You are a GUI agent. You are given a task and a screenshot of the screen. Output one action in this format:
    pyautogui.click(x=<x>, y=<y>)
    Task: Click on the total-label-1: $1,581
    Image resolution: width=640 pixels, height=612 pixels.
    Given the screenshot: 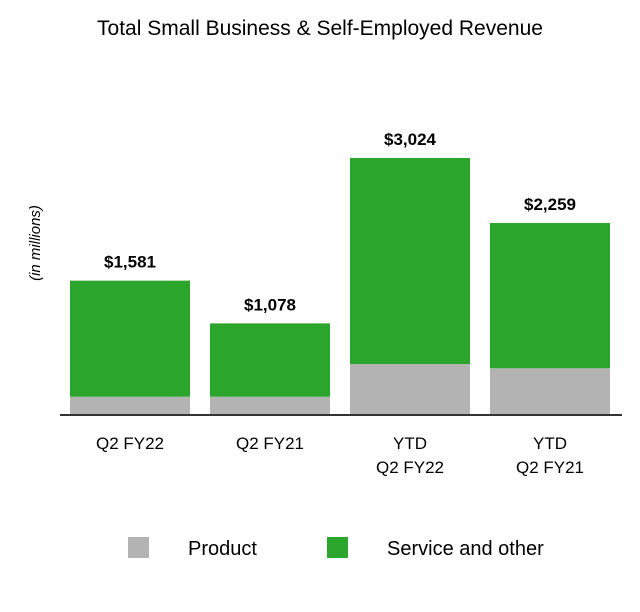 What is the action you would take?
    pyautogui.click(x=130, y=262)
    